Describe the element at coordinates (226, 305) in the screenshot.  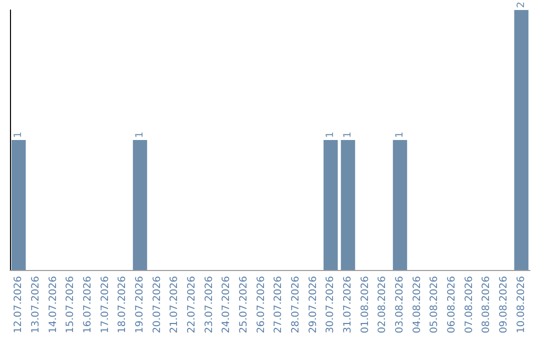
I see `x-tick-label: 24.07.2026` at that location.